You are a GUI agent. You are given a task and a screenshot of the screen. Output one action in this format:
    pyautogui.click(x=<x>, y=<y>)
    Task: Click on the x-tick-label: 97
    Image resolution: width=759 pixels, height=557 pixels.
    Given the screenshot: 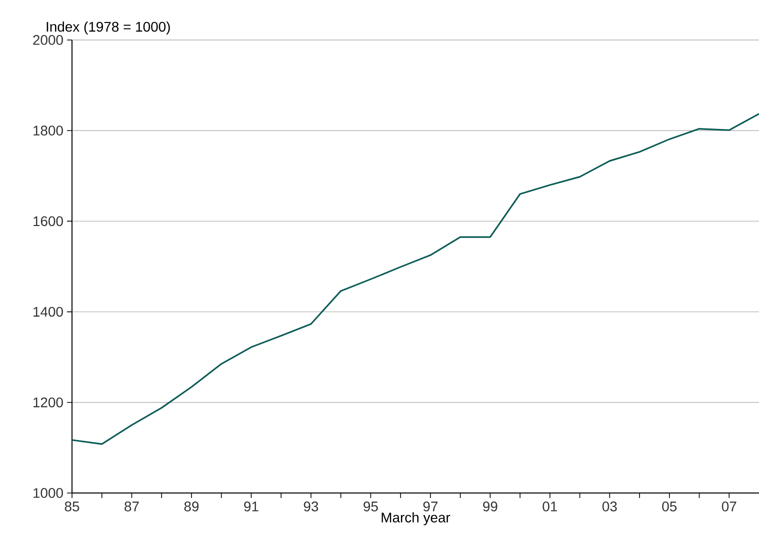 What is the action you would take?
    pyautogui.click(x=430, y=507)
    